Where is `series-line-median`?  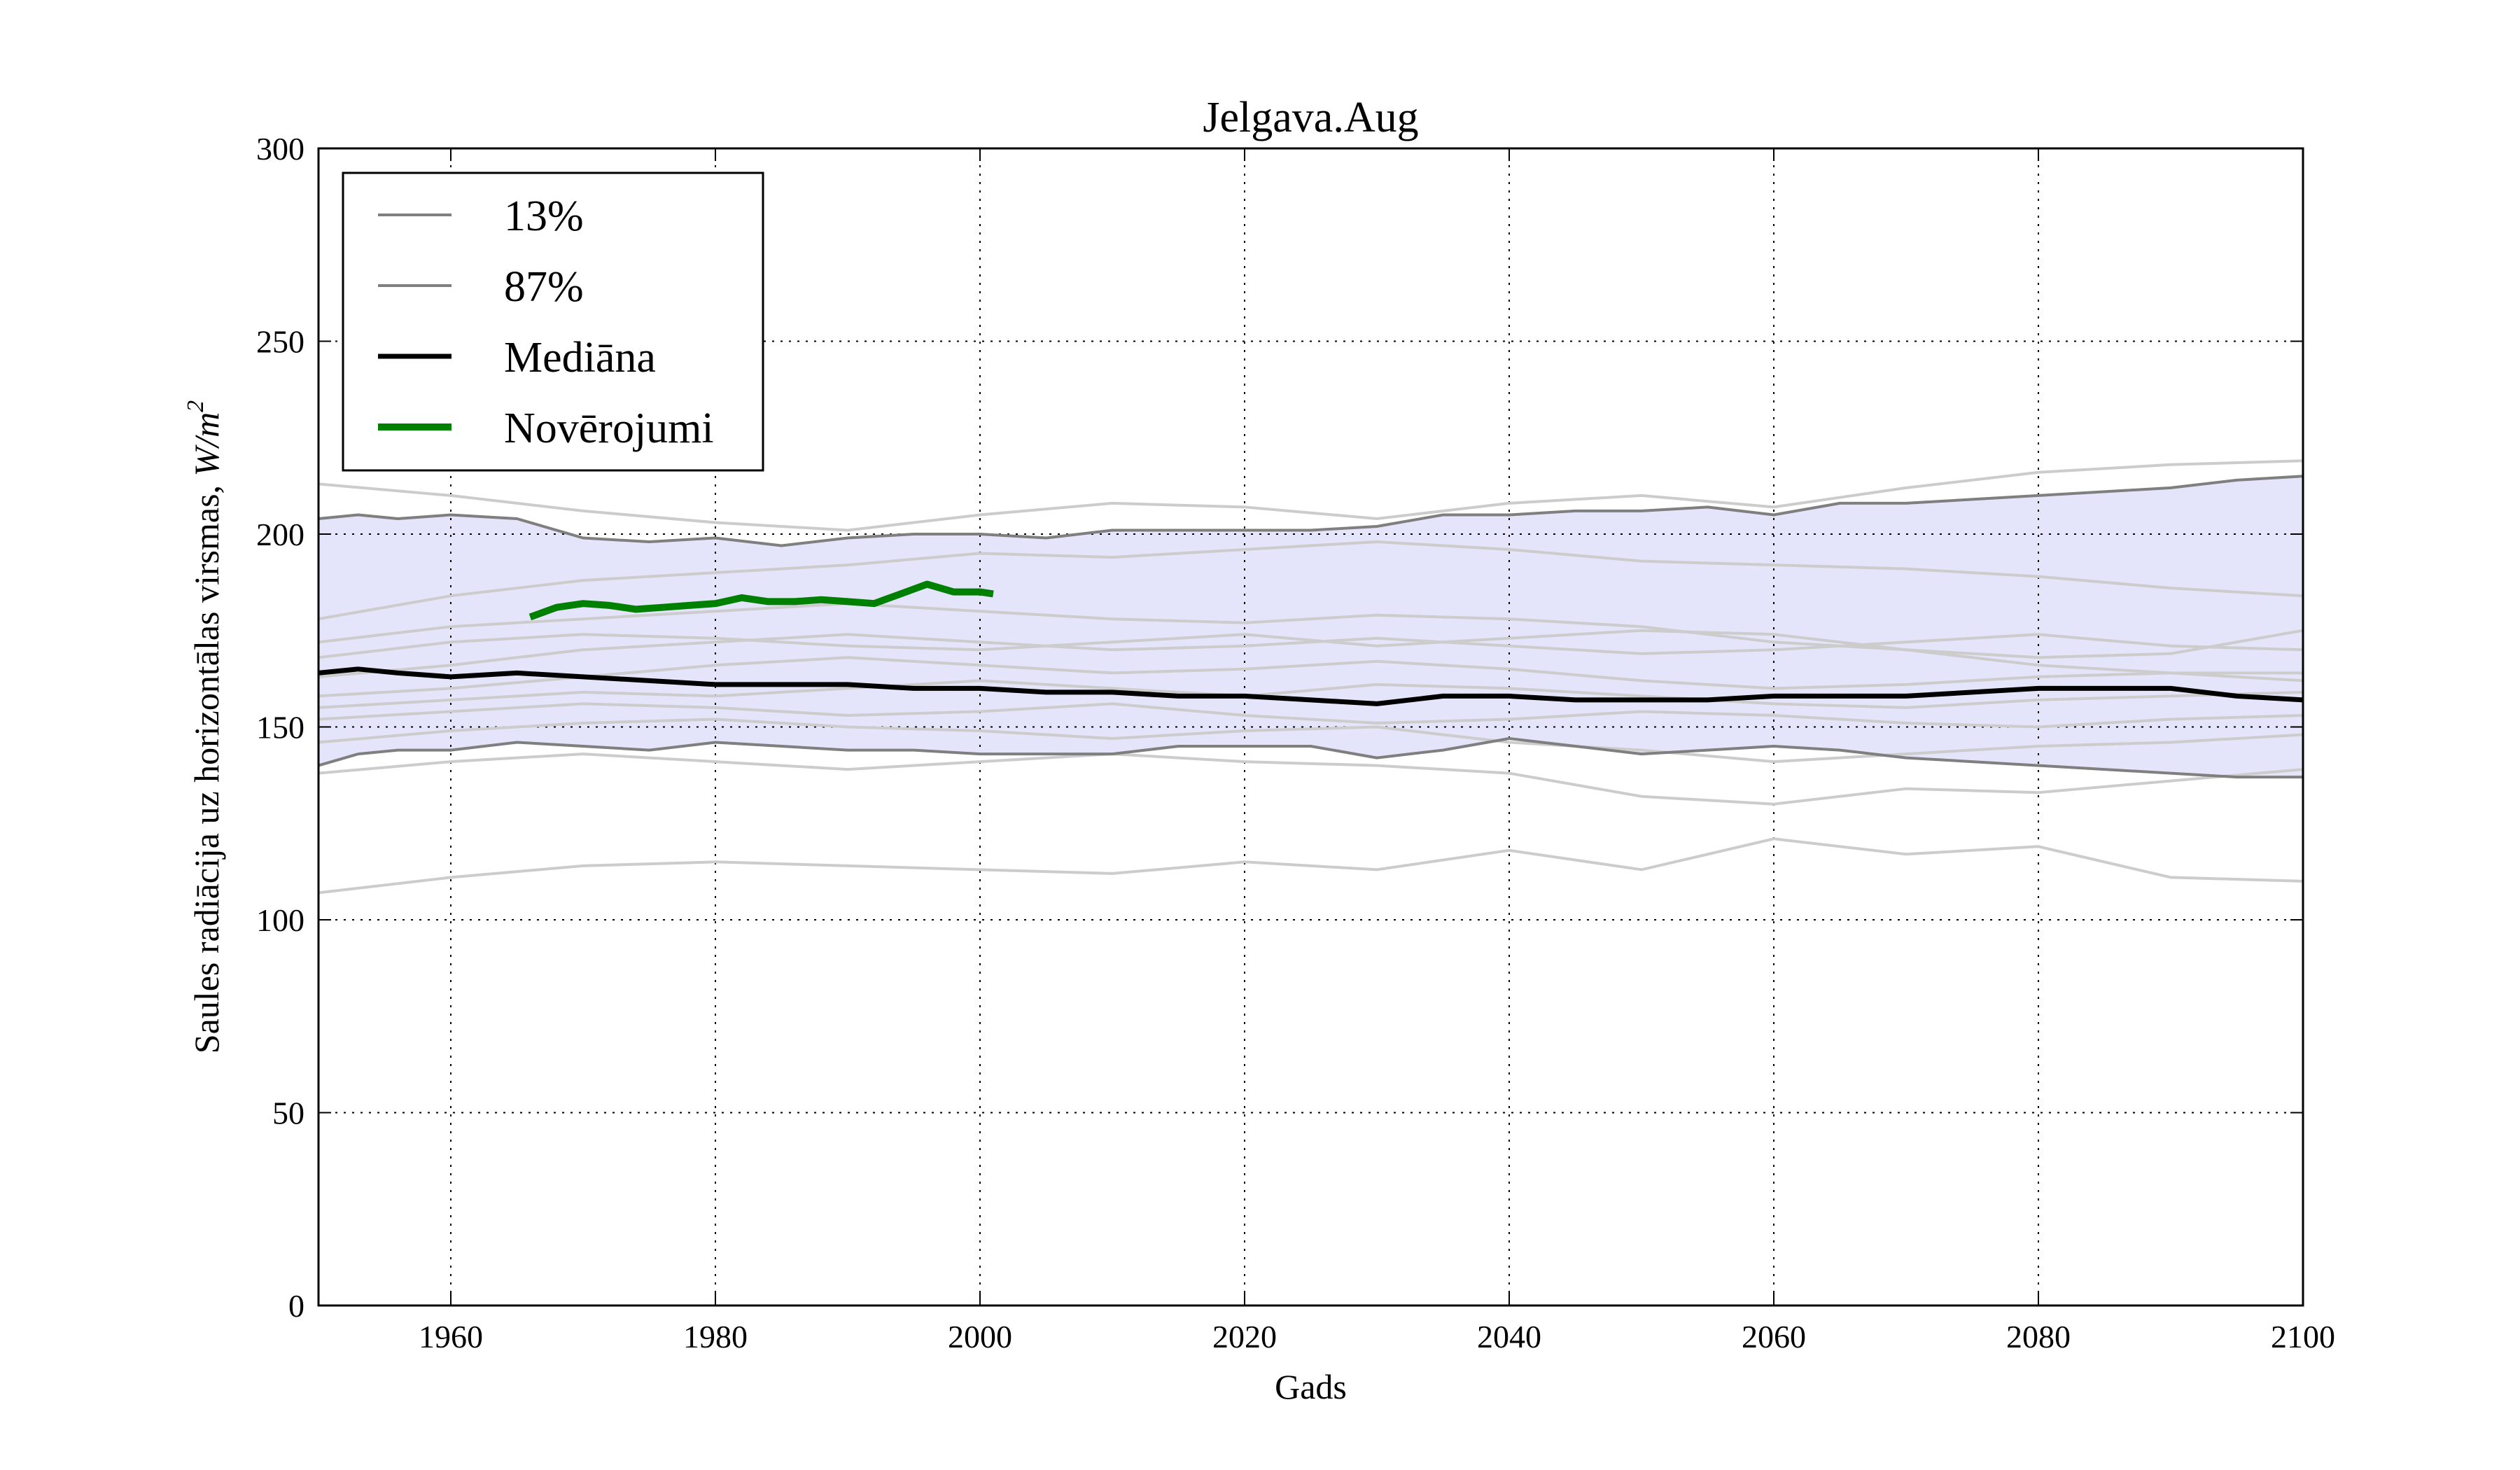 series-line-median is located at coordinates (1311, 686).